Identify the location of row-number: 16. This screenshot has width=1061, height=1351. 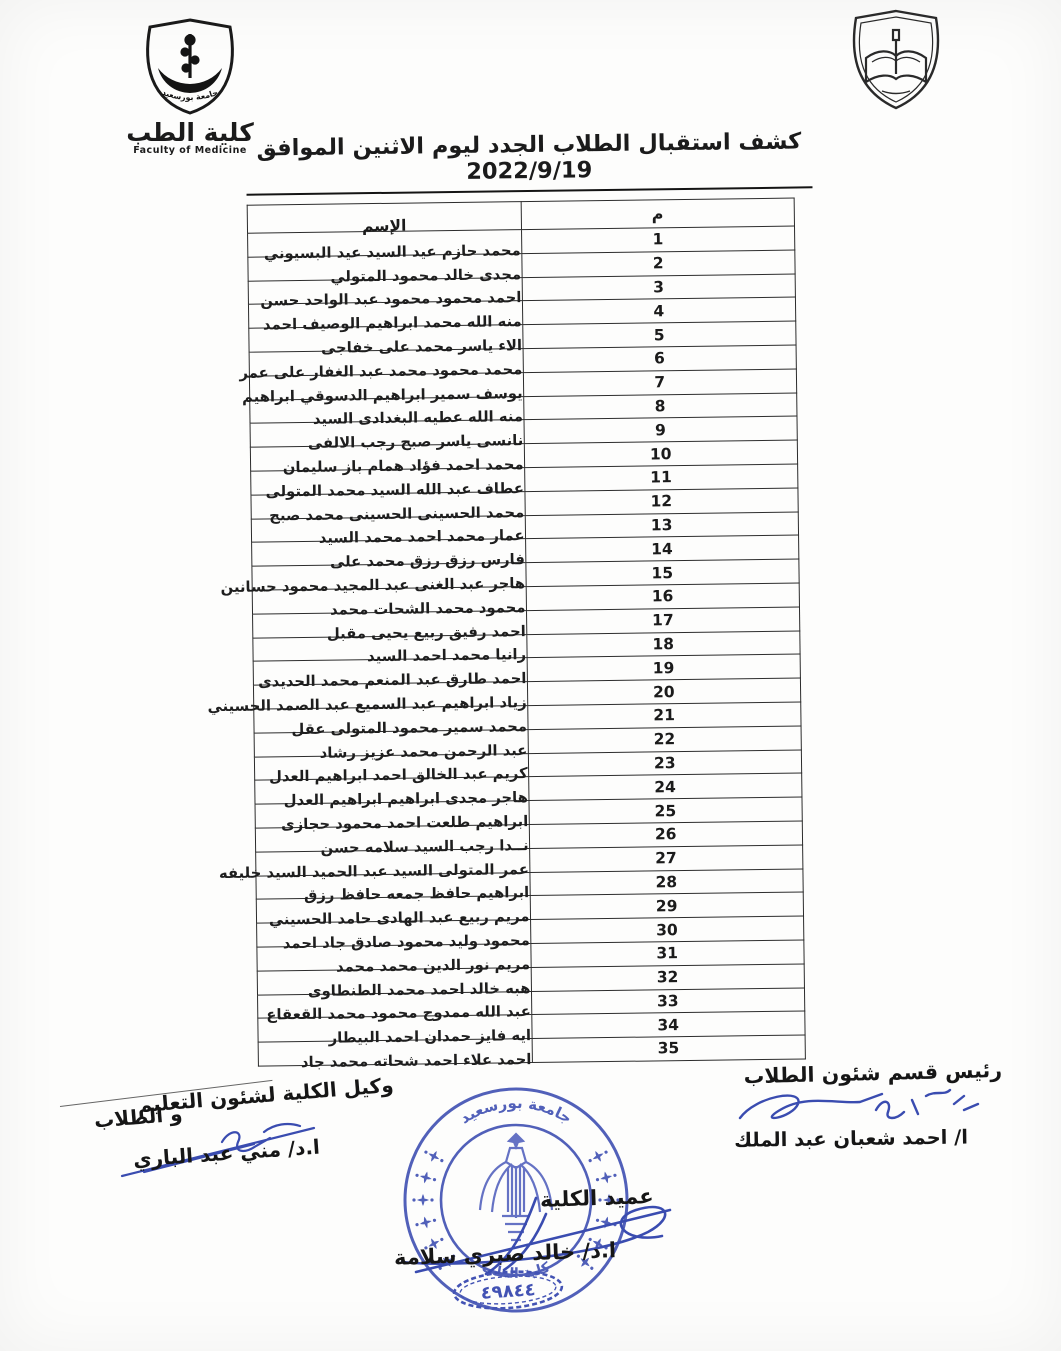
(662, 596).